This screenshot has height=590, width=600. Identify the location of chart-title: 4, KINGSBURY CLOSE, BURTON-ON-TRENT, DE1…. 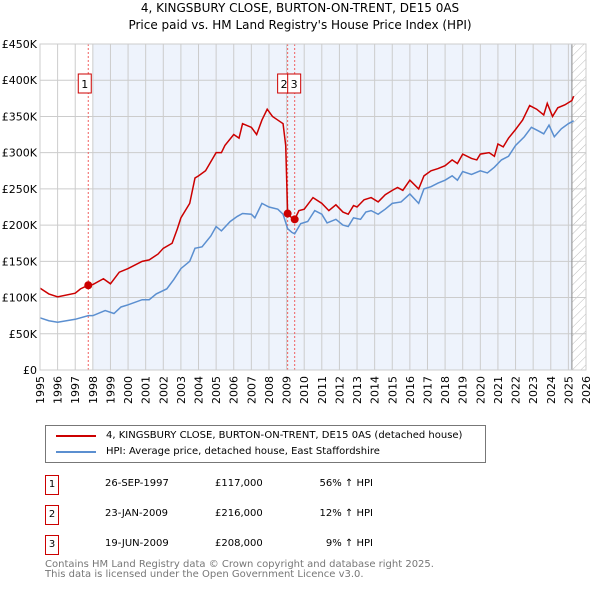
(300, 8).